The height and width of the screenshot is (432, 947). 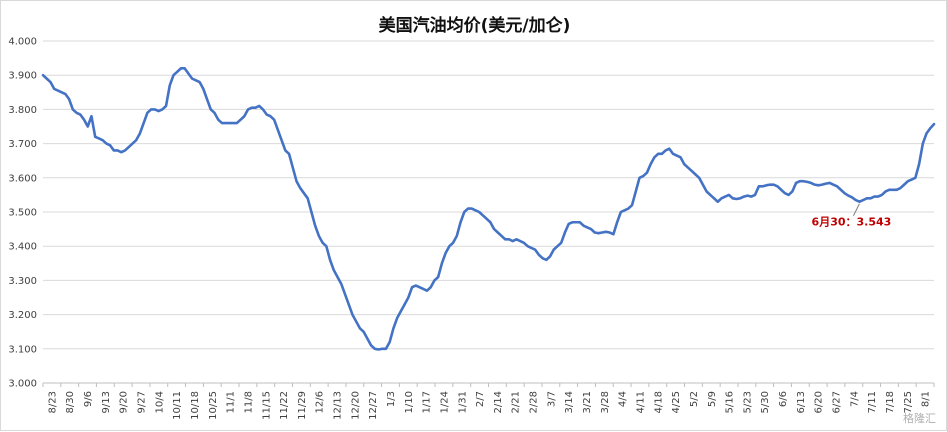 I want to click on x-tick-label: 4/25, so click(x=676, y=402).